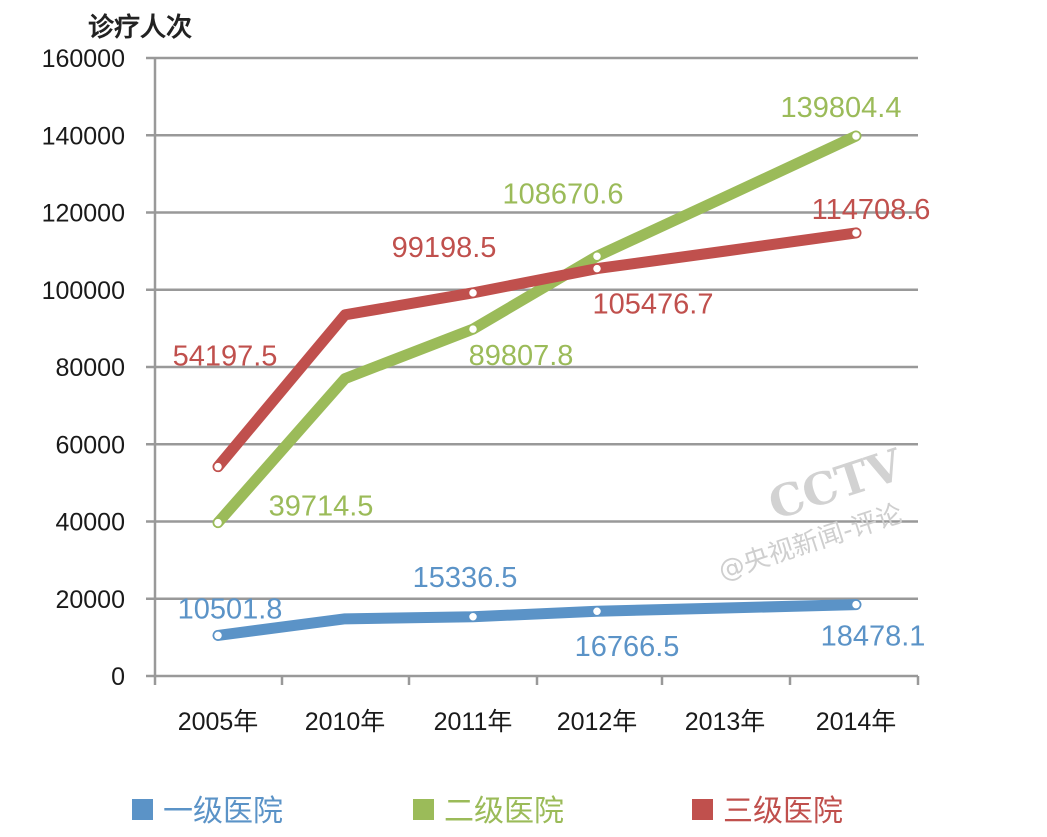 Image resolution: width=1047 pixels, height=837 pixels. Describe the element at coordinates (223, 811) in the screenshot. I see `legend-label: 一级医院` at that location.